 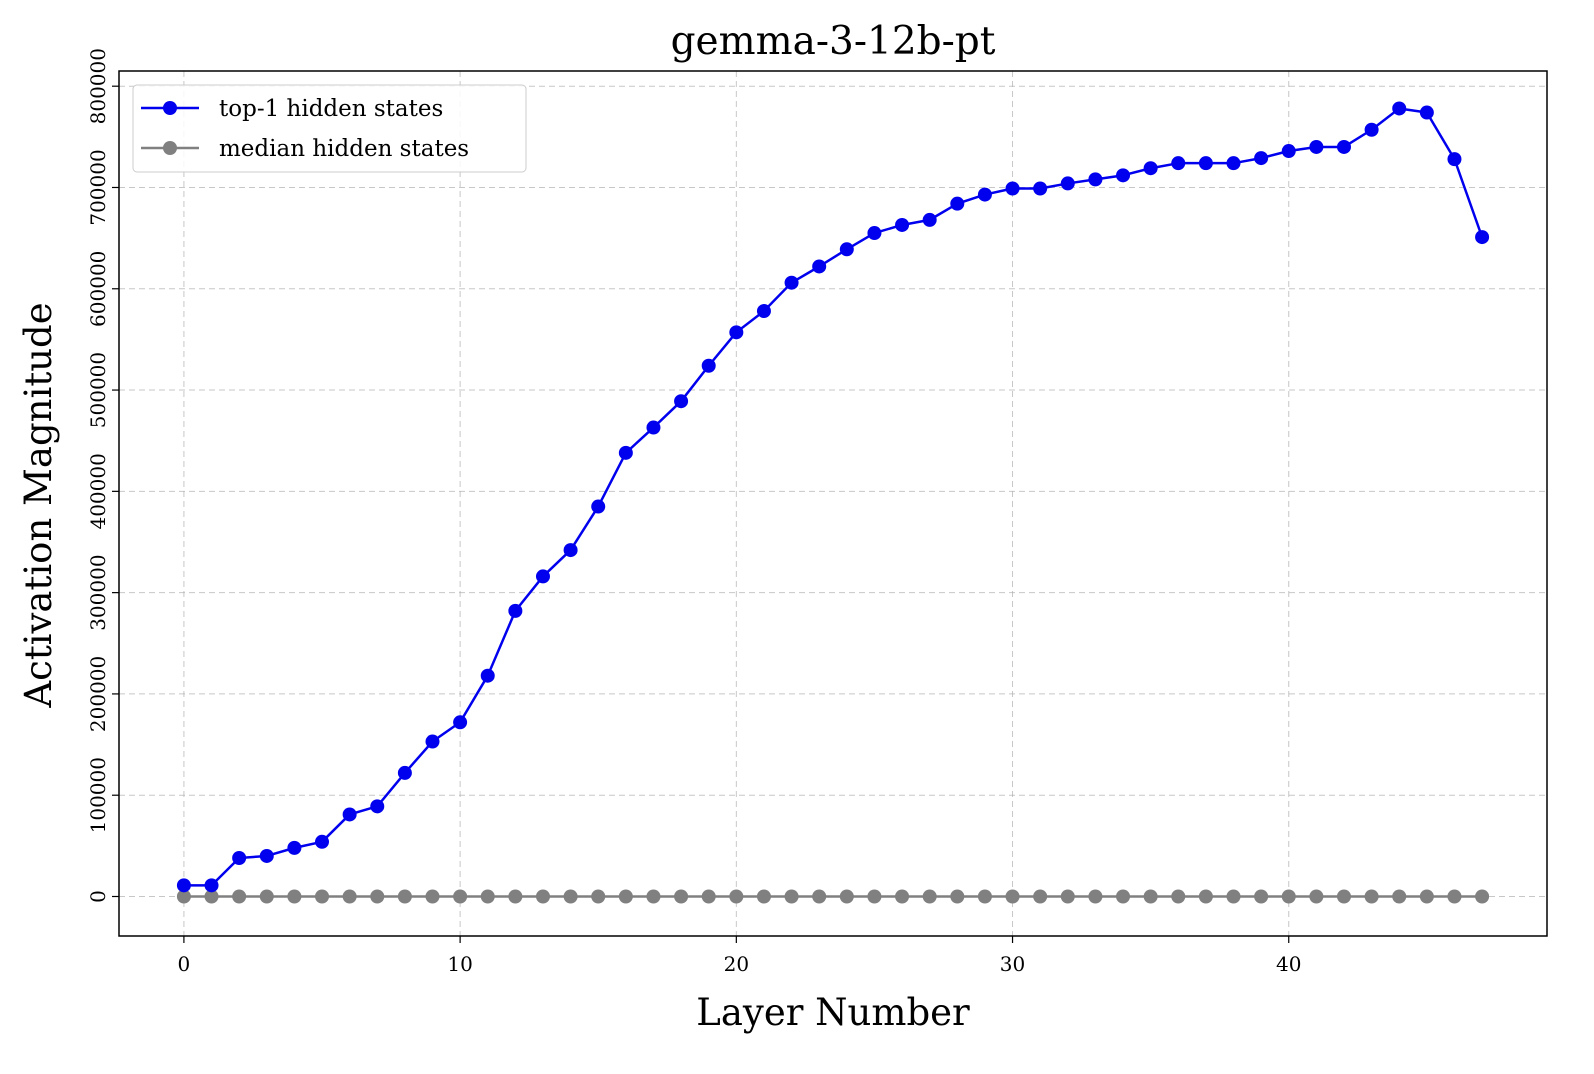 What do you see at coordinates (98, 289) in the screenshot?
I see `y-tick-label: 600000` at bounding box center [98, 289].